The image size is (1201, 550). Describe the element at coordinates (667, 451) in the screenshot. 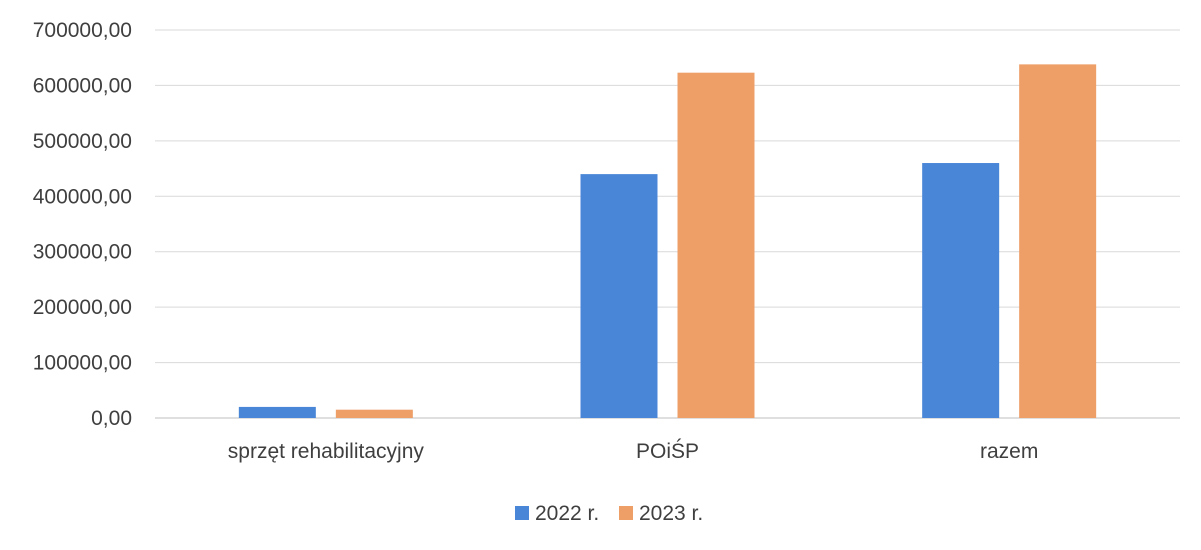

I see `x-category-label: POiŚP` at that location.